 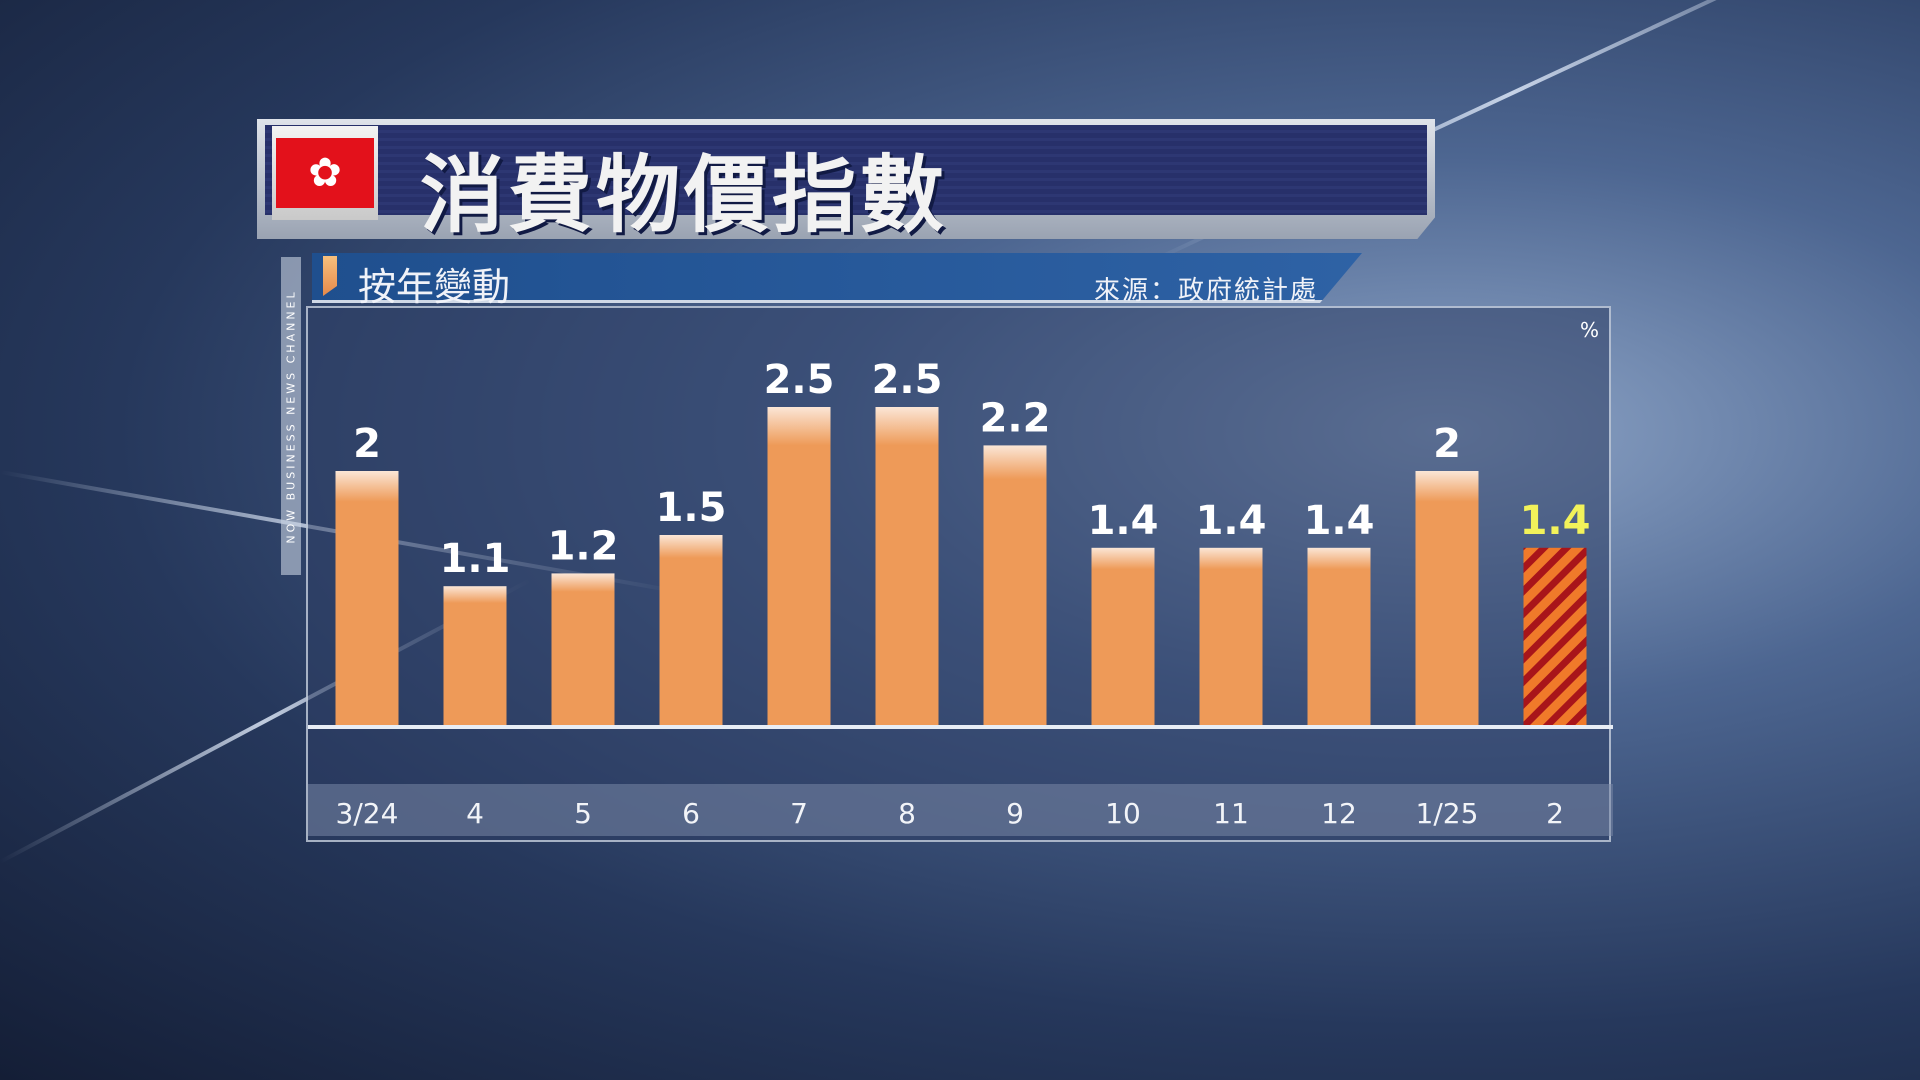 What do you see at coordinates (1206, 291) in the screenshot?
I see `source-label: 來源：政府統計處` at bounding box center [1206, 291].